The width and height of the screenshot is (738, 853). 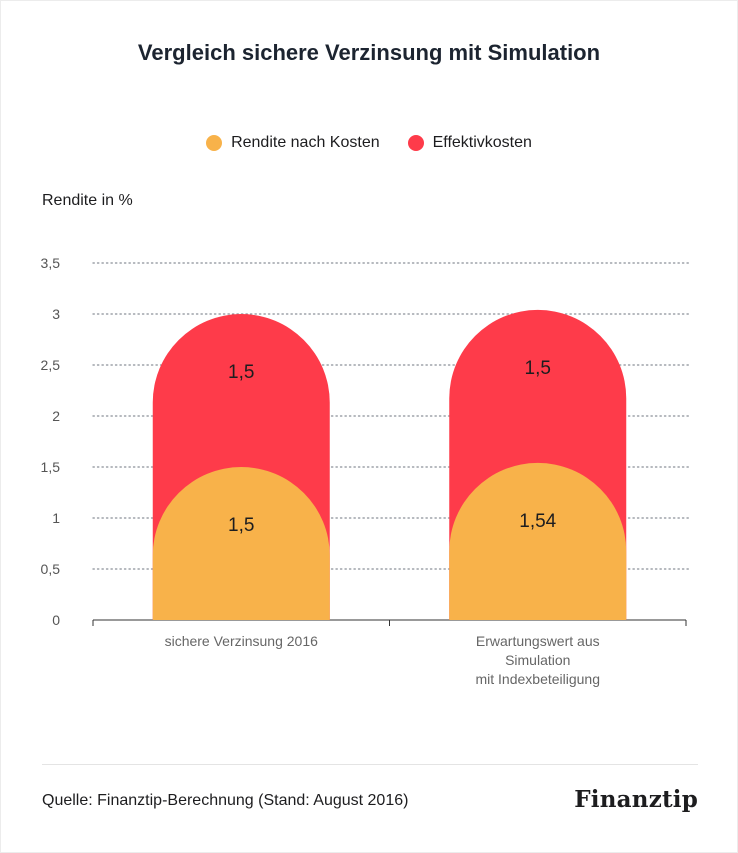 I want to click on y-tick-label: 0, so click(x=56, y=620).